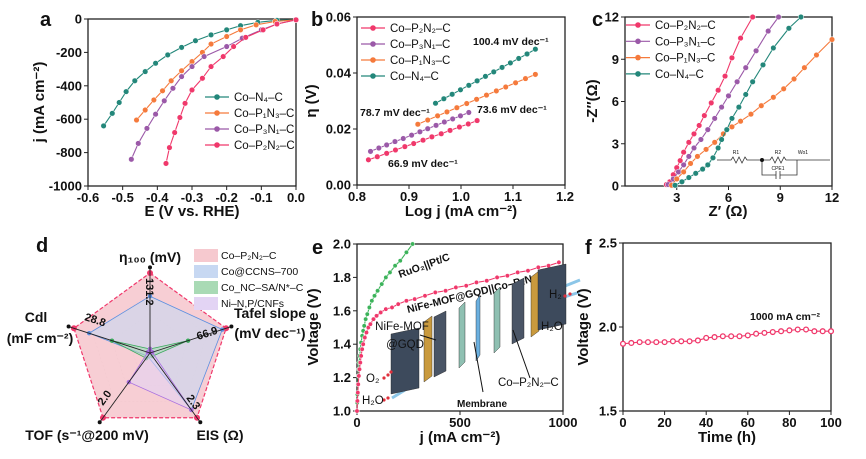 The image size is (866, 459). What do you see at coordinates (69, 52) in the screenshot?
I see `y-tick-label: -200` at bounding box center [69, 52].